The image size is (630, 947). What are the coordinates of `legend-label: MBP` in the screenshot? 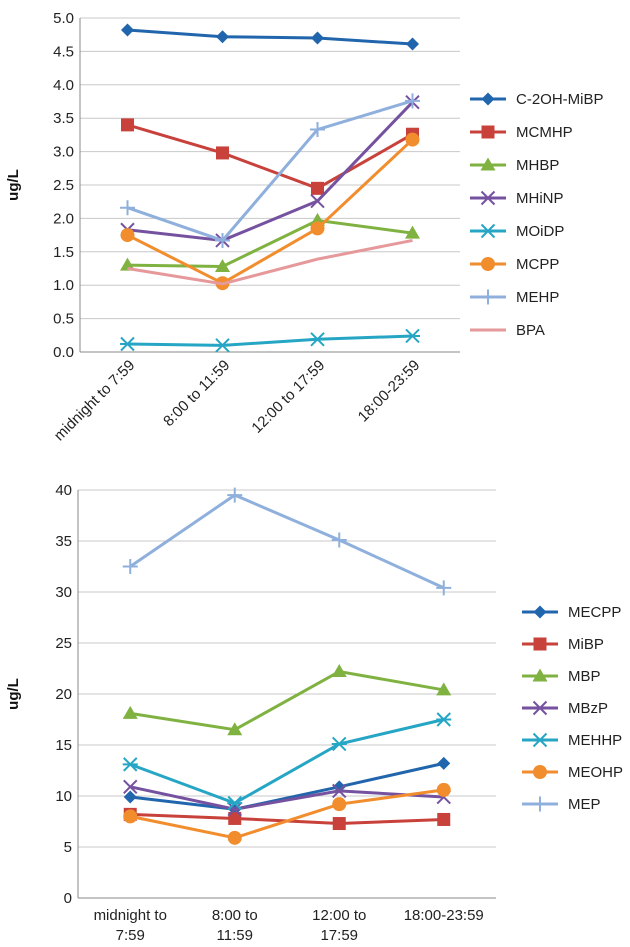 It's located at (584, 676).